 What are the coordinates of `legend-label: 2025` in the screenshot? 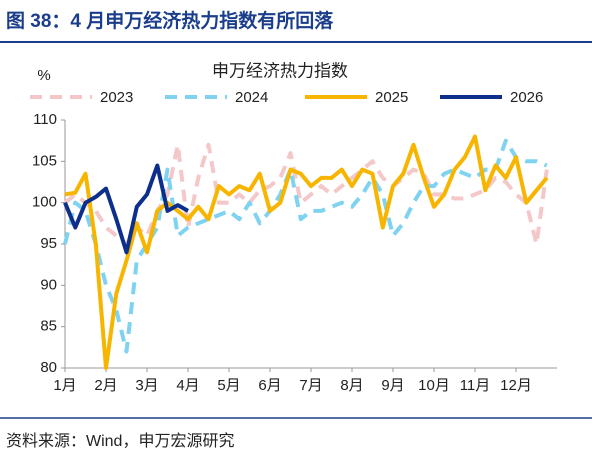 It's located at (391, 97).